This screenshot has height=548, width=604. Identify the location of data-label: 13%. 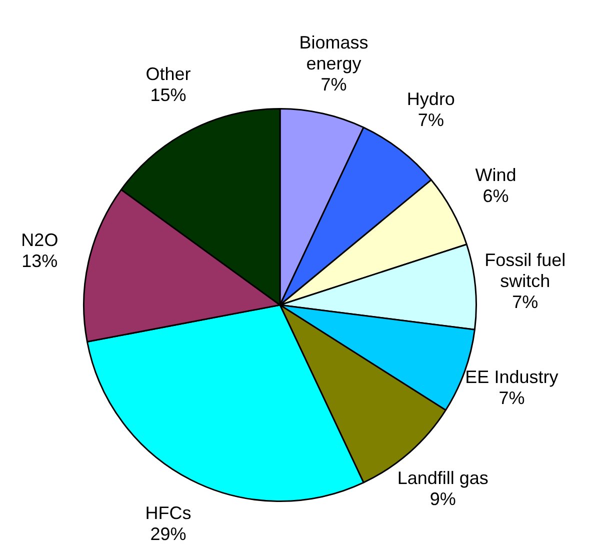
(40, 260).